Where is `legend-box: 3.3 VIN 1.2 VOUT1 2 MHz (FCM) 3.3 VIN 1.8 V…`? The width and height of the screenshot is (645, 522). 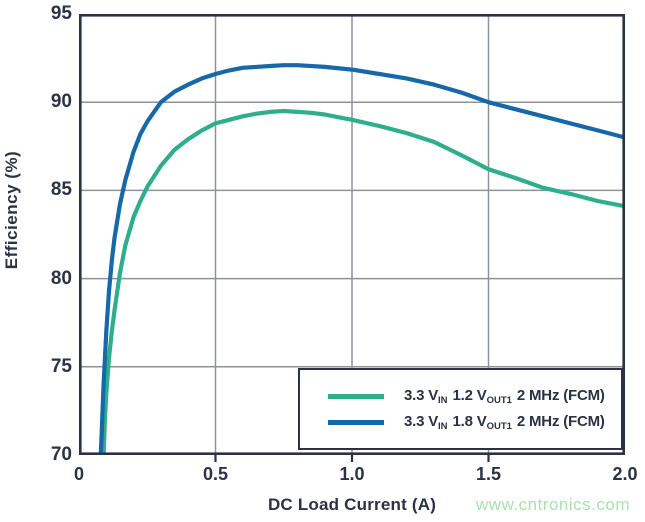 legend-box: 3.3 VIN 1.2 VOUT1 2 MHz (FCM) 3.3 VIN 1.8 V… is located at coordinates (460, 409).